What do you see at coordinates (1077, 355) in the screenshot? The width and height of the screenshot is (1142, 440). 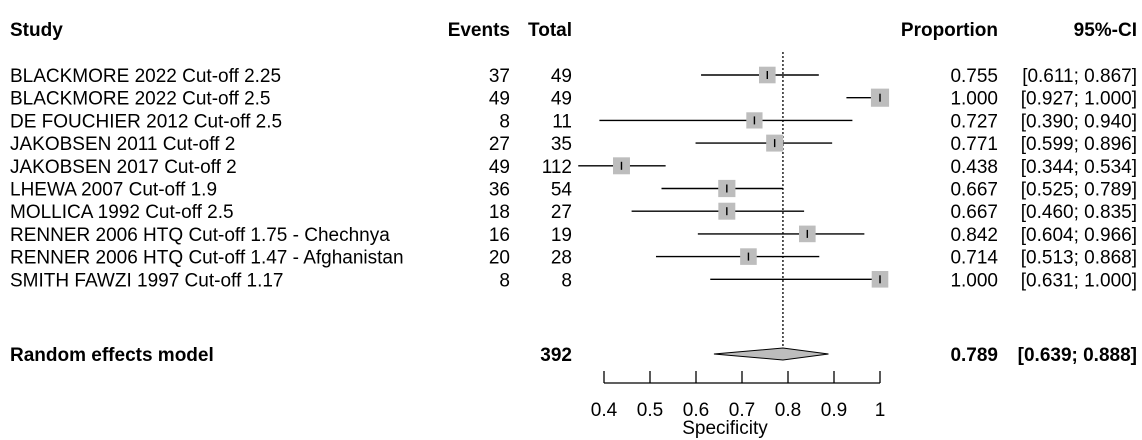 I see `summary-ci: [0.639; 0.888]` at bounding box center [1077, 355].